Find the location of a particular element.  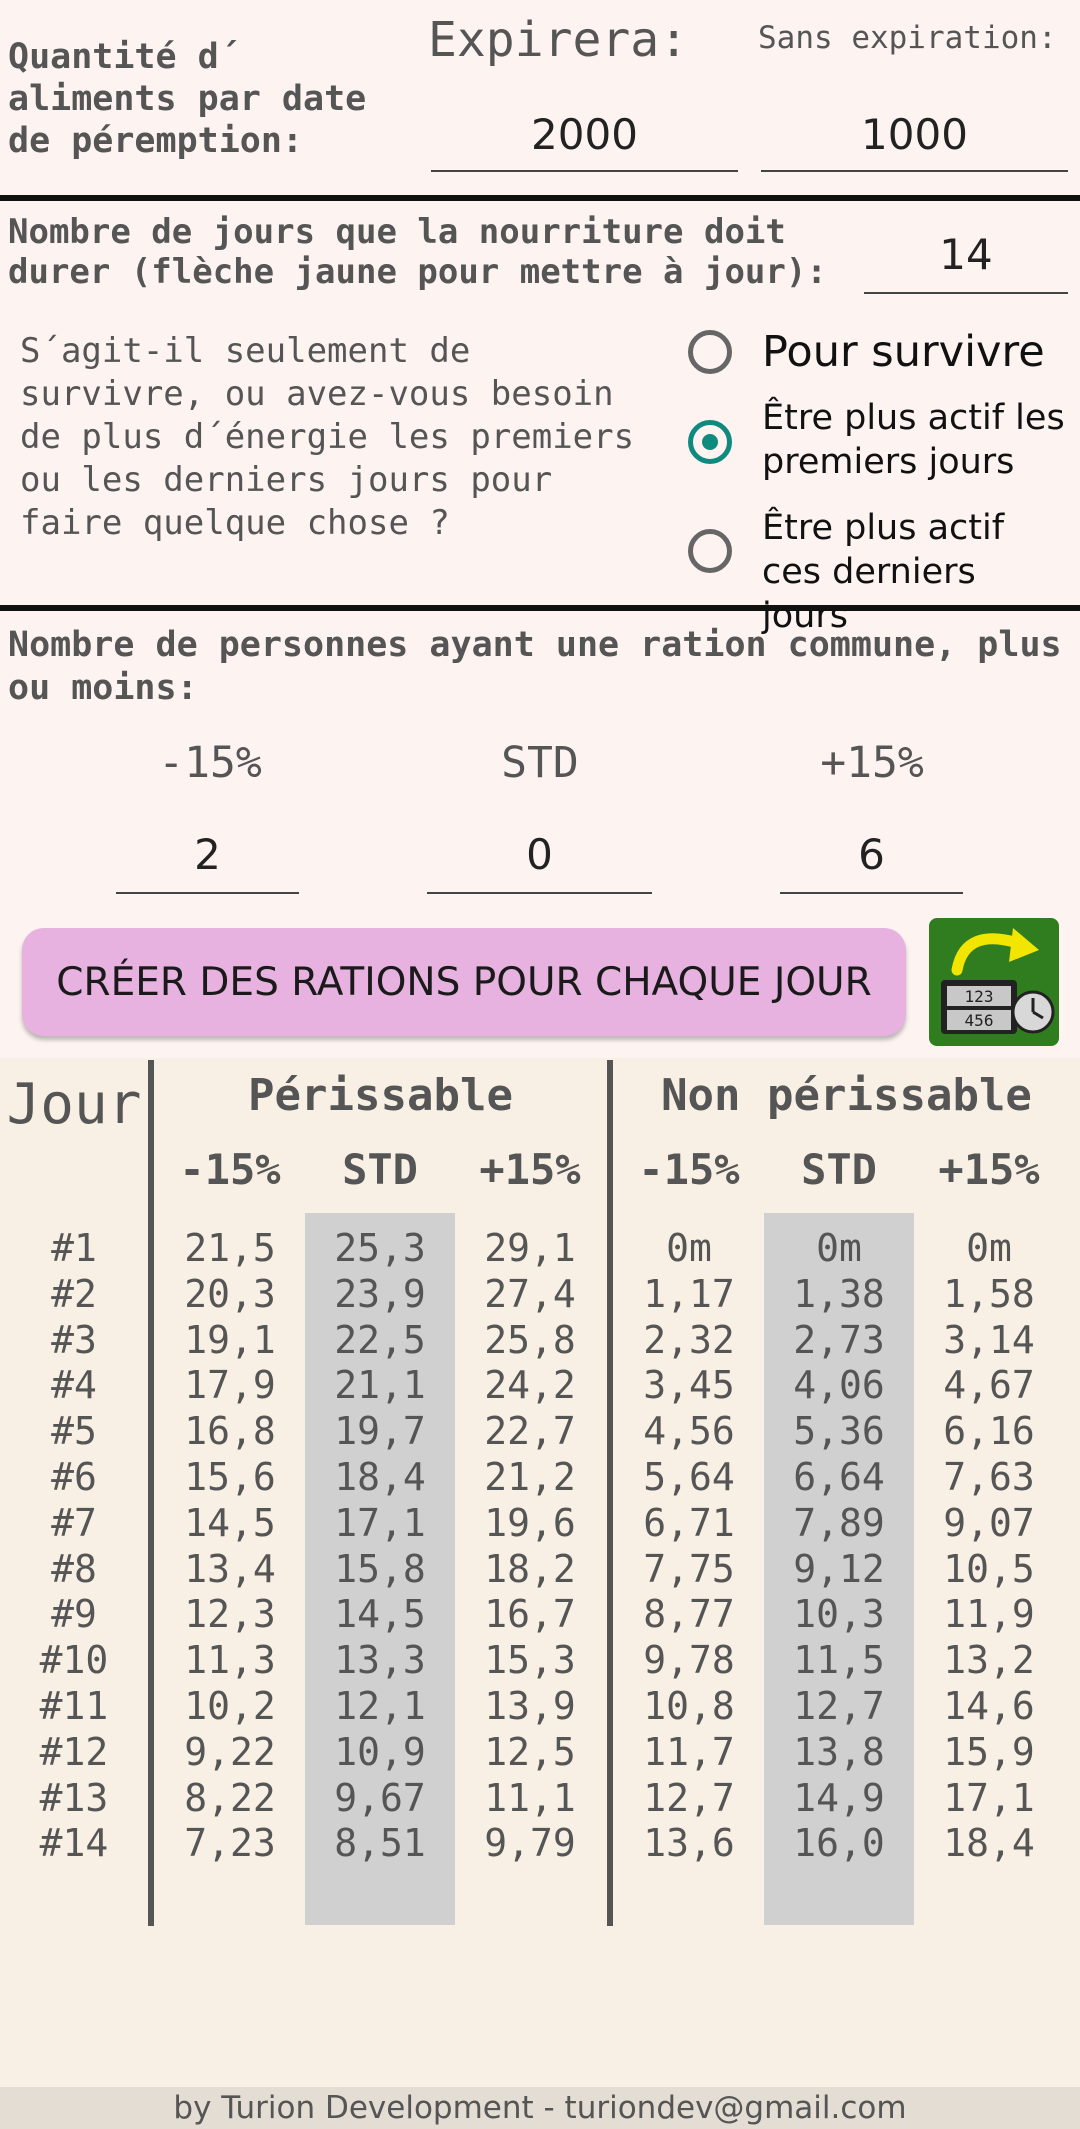

std-non-perishable-highlight is located at coordinates (839, 1569).